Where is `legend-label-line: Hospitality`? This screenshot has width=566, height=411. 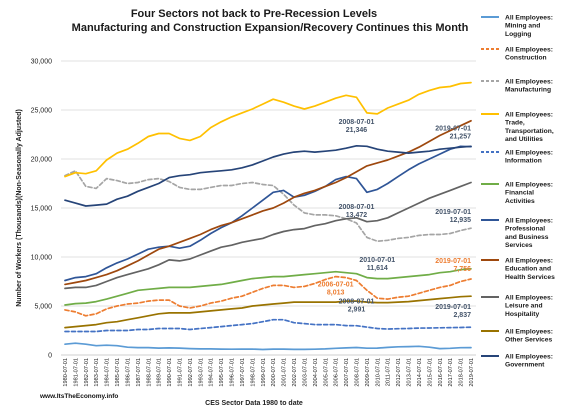 legend-label-line: Hospitality is located at coordinates (522, 314).